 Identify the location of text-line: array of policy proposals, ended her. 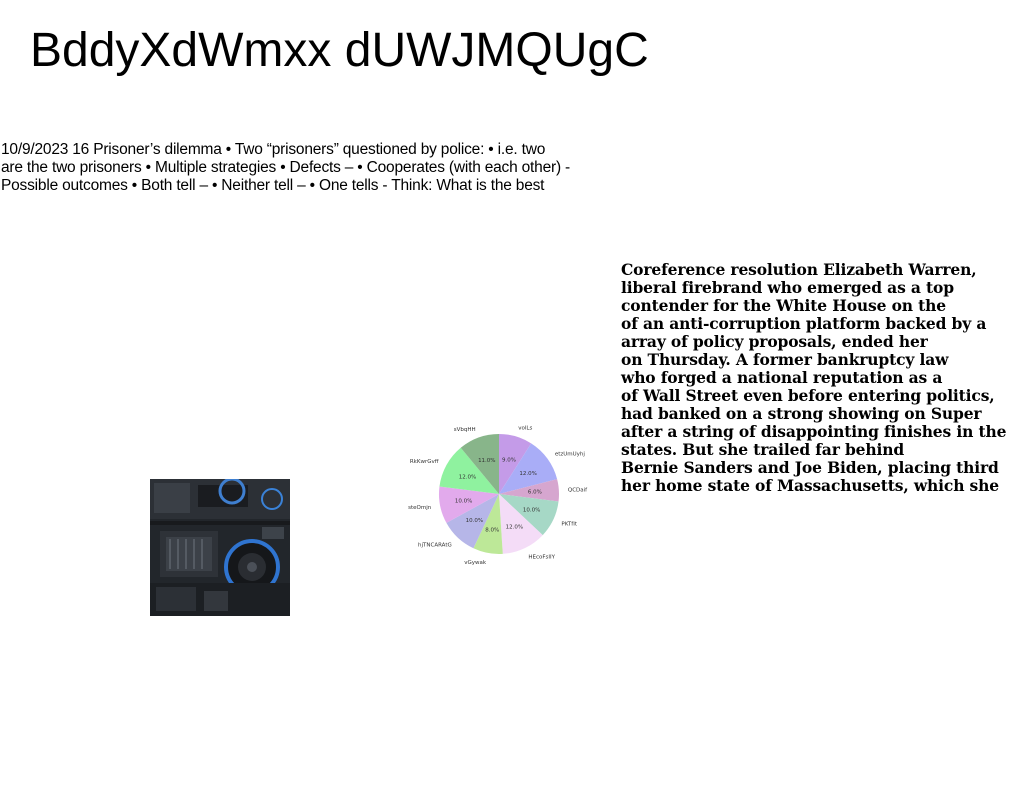
(821, 342).